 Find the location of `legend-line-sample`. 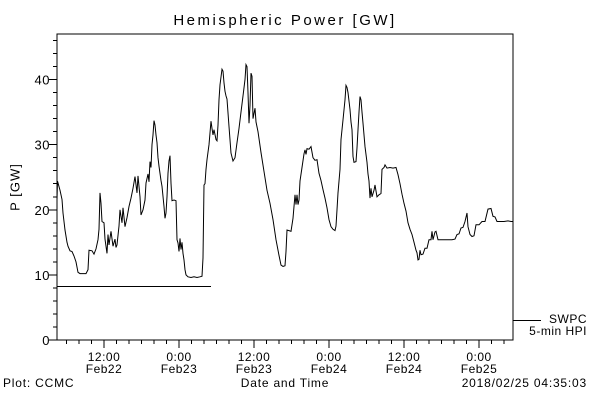

legend-line-sample is located at coordinates (527, 320).